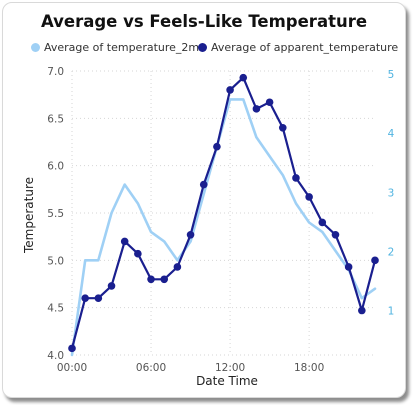 The image size is (414, 405). Describe the element at coordinates (391, 252) in the screenshot. I see `y2-tick-label: 2` at that location.